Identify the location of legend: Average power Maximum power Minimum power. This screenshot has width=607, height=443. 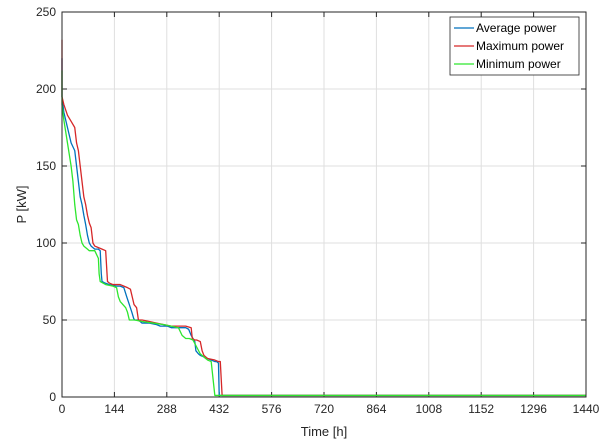
(514, 46).